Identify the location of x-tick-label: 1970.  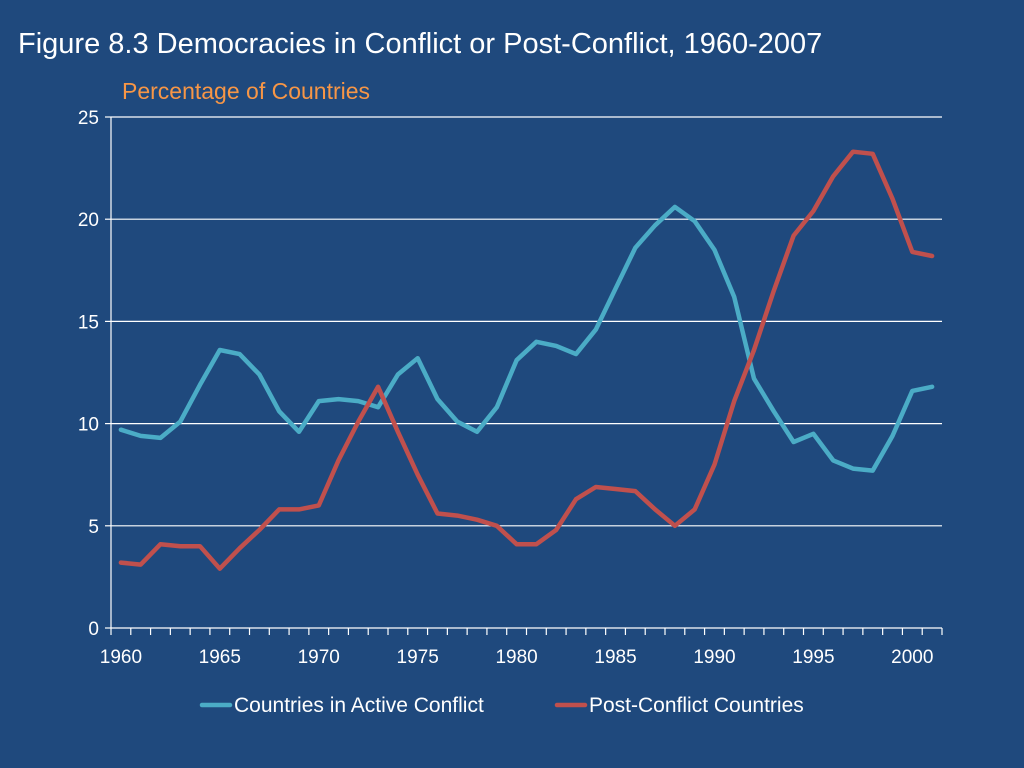
(319, 657).